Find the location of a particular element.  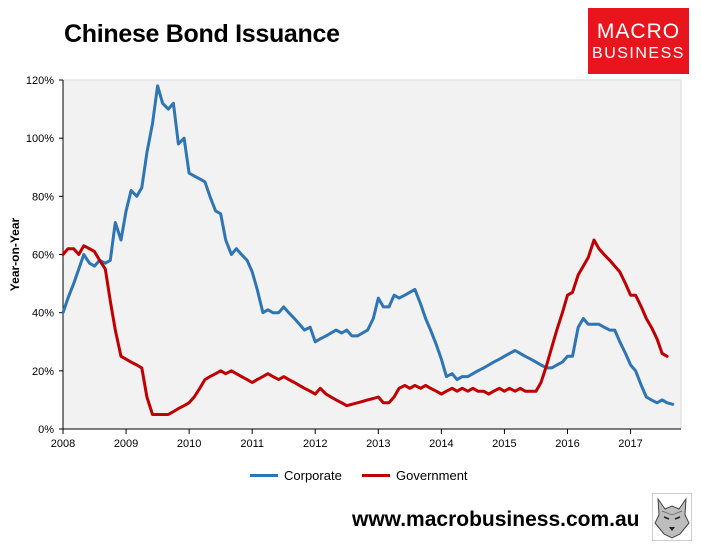

x-tick-label: 2011 is located at coordinates (252, 444).